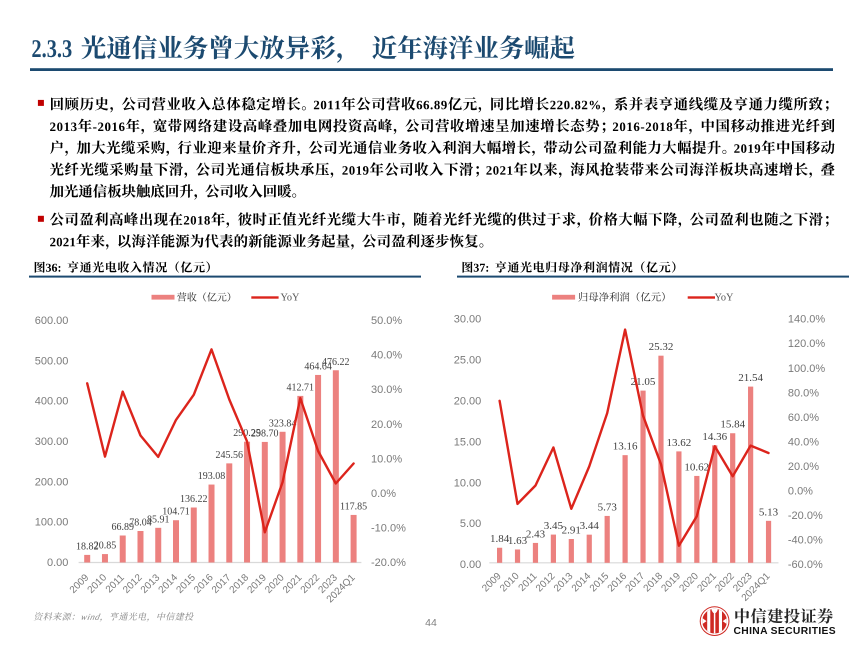  I want to click on svg-text: 5.13, so click(769, 512).